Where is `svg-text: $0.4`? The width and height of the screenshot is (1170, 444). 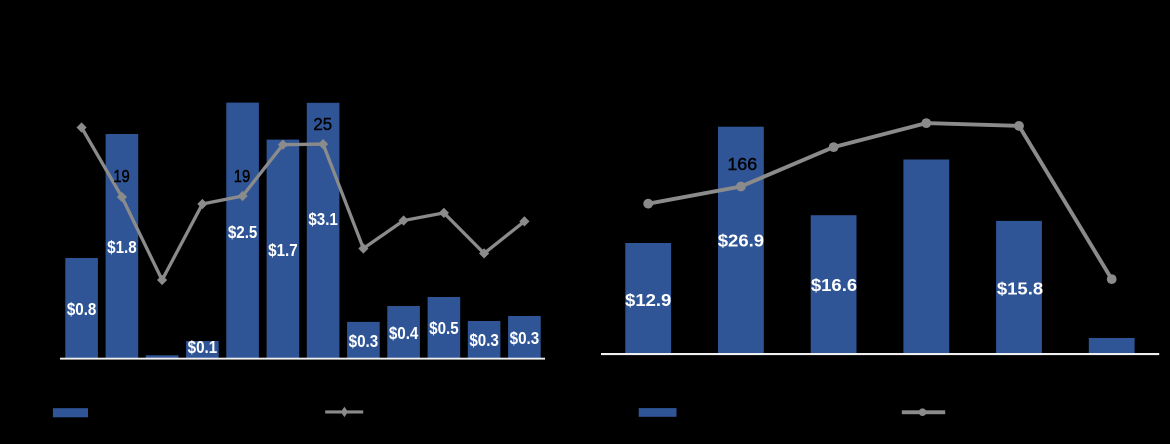 svg-text: $0.4 is located at coordinates (404, 333).